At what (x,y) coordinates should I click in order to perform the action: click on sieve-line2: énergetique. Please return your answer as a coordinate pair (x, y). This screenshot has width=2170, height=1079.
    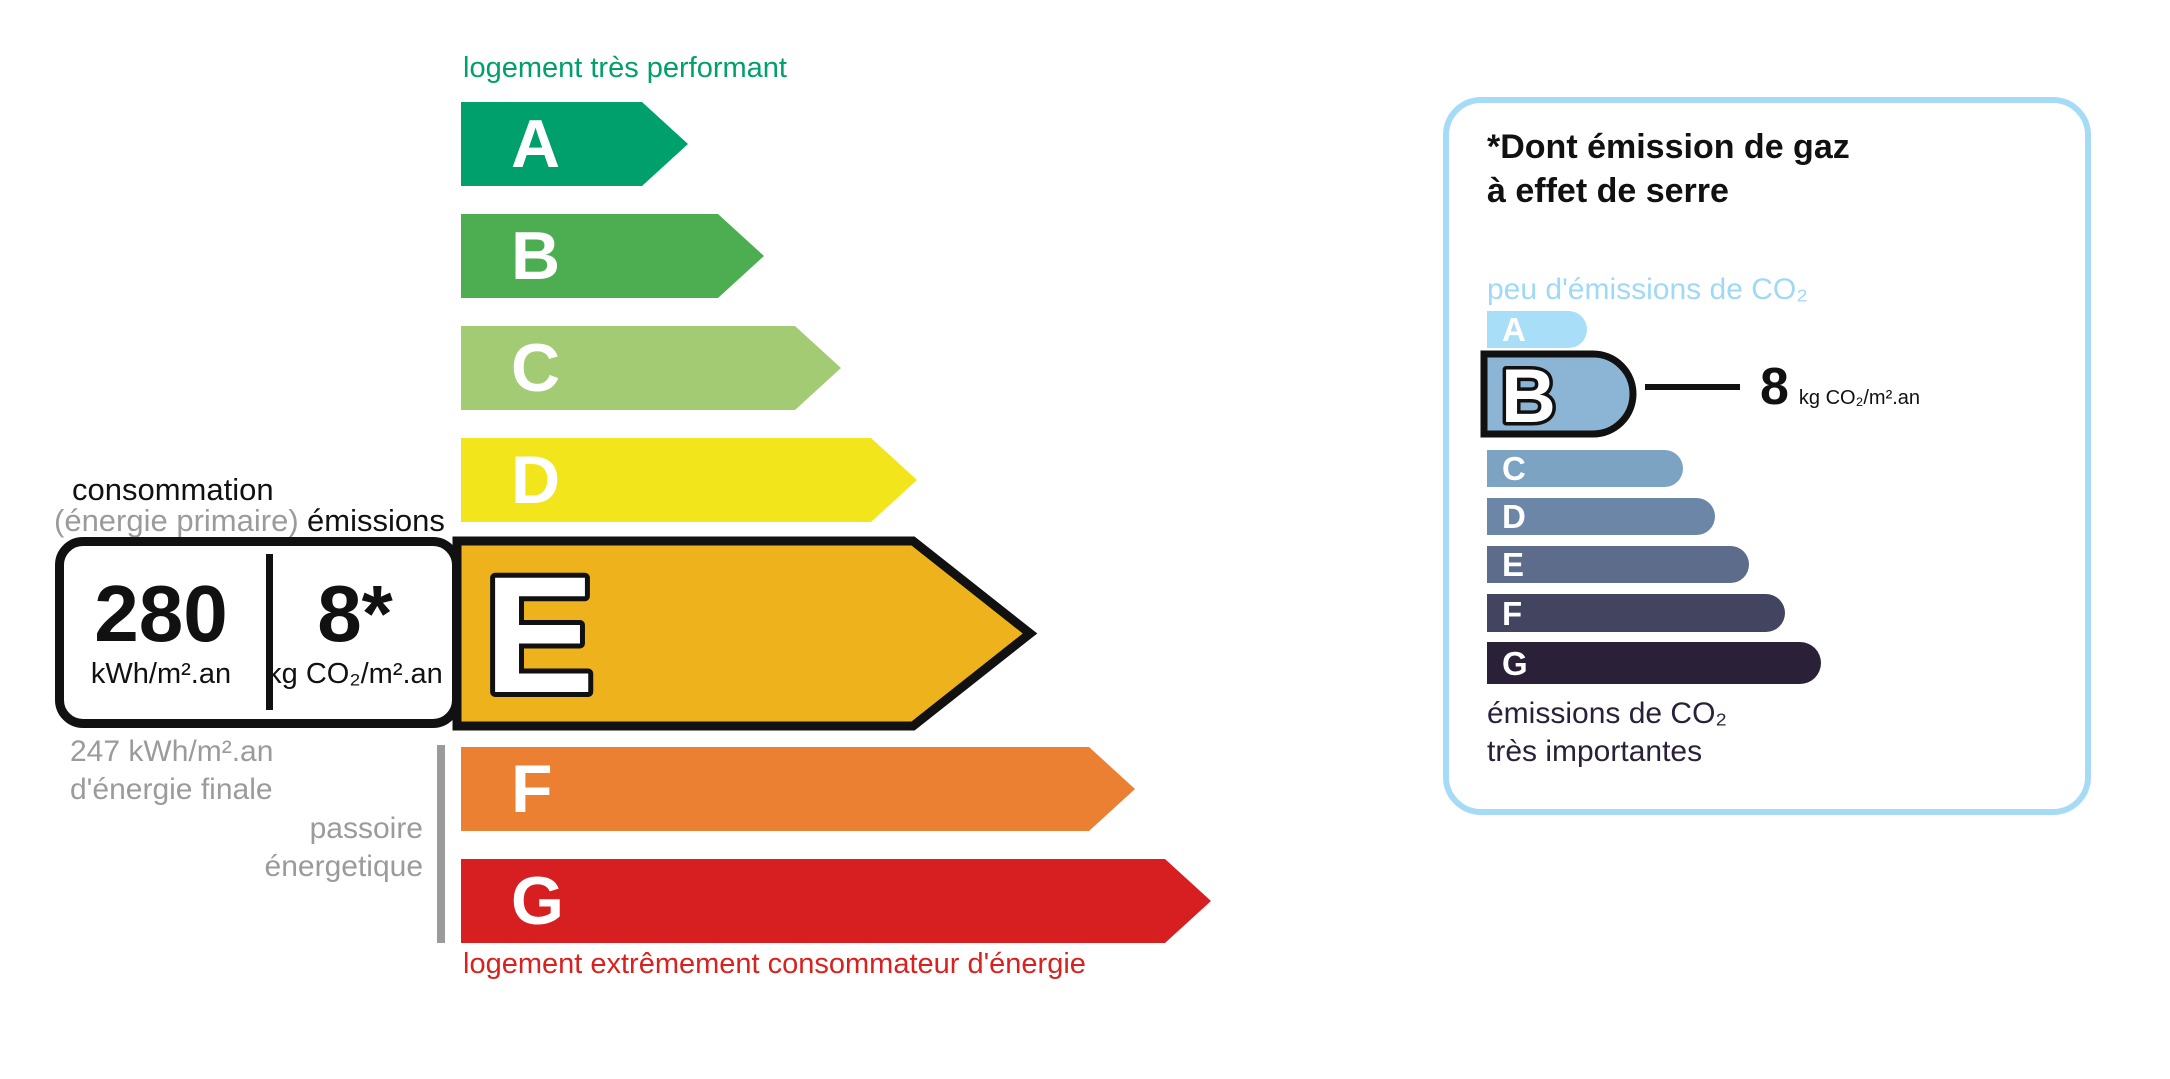
    Looking at the image, I should click on (343, 866).